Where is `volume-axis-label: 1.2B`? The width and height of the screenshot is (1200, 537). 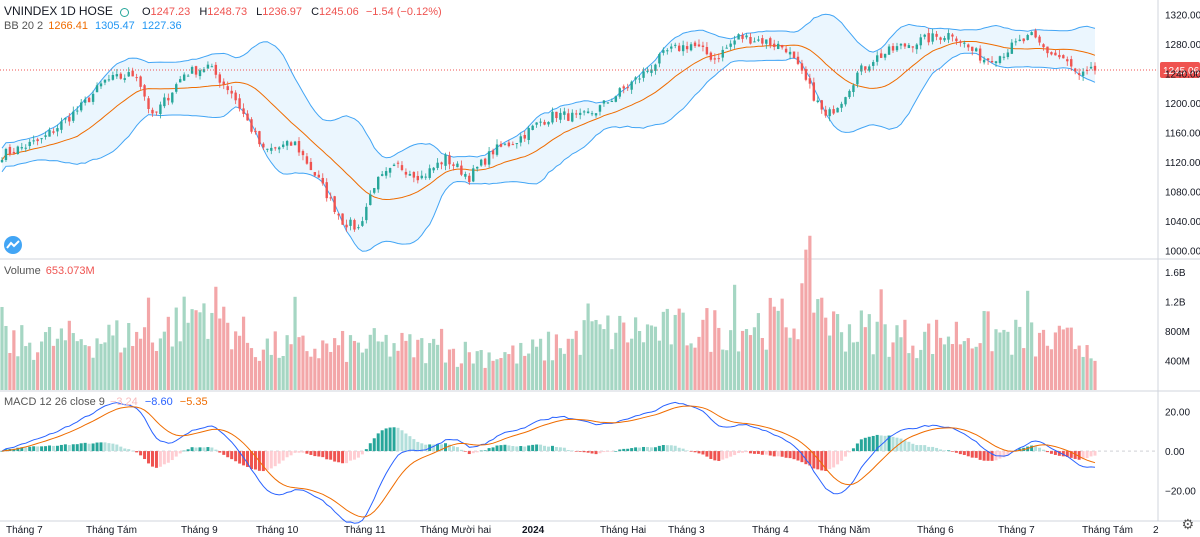 volume-axis-label: 1.2B is located at coordinates (1175, 303).